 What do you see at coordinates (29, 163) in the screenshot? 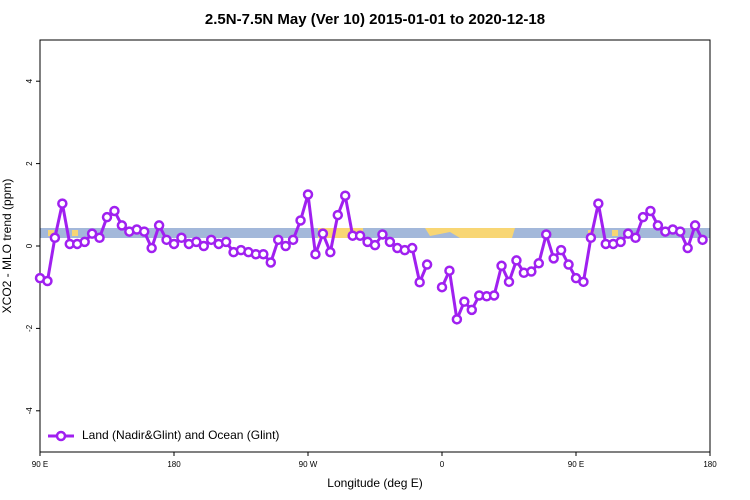
I see `y-tick-label: 2` at bounding box center [29, 163].